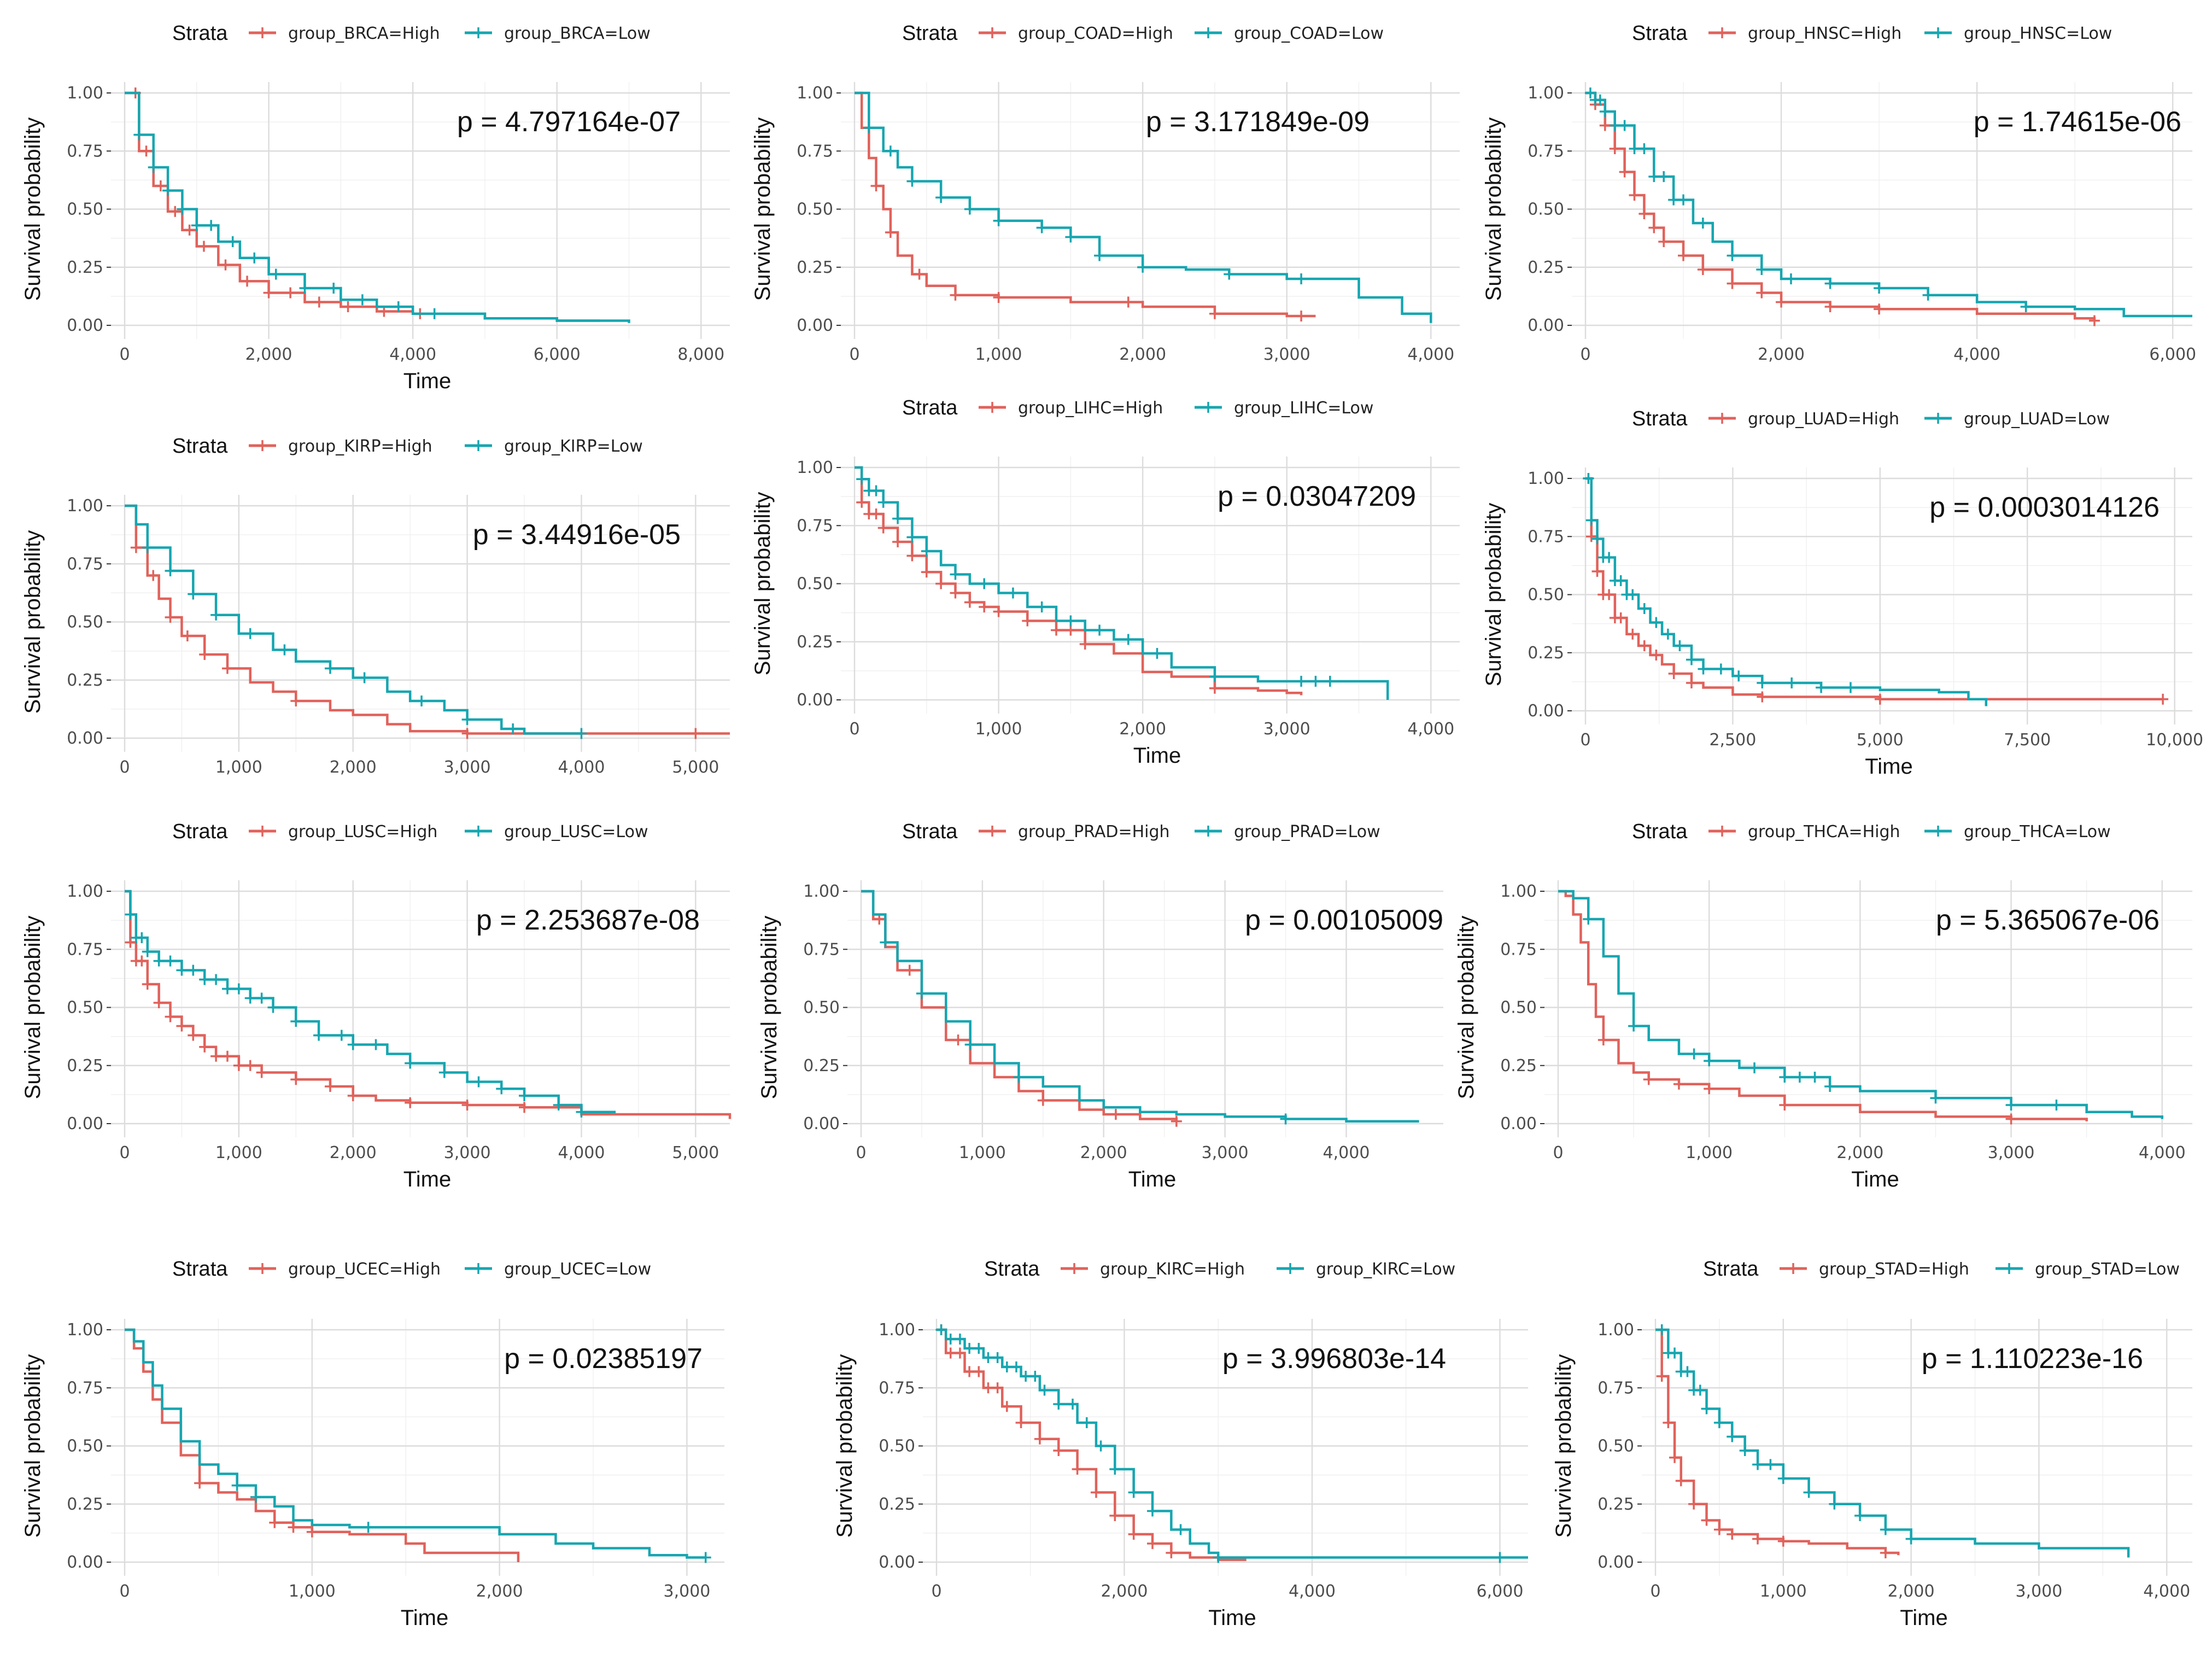 The width and height of the screenshot is (2212, 1654). What do you see at coordinates (1823, 419) in the screenshot?
I see `legend-label-high: group_LUAD=High` at bounding box center [1823, 419].